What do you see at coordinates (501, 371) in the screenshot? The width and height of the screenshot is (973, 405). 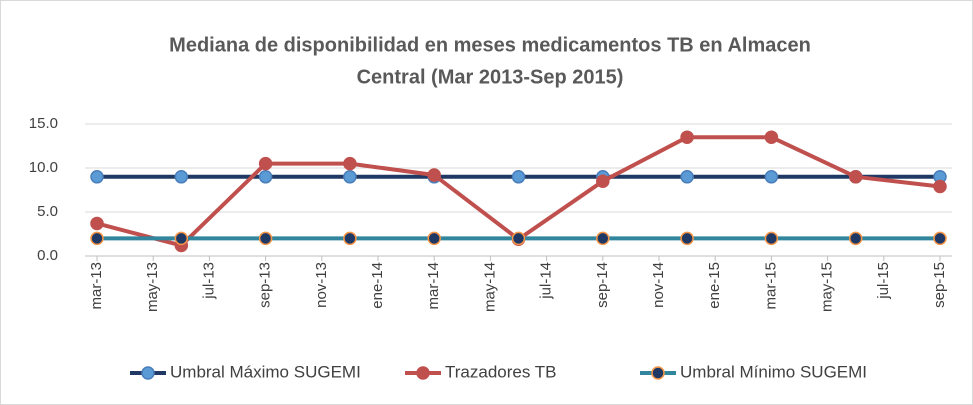 I see `legend-label: Trazadores TB` at bounding box center [501, 371].